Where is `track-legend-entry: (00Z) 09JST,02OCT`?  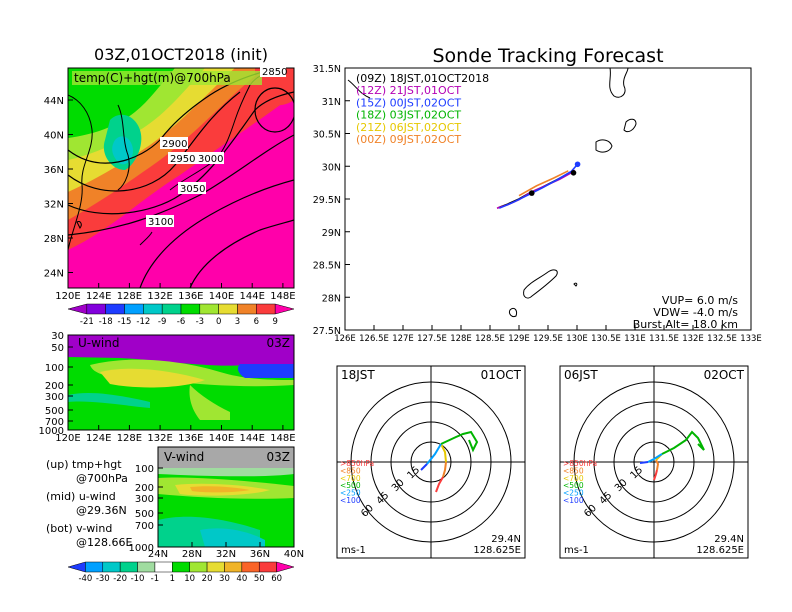
track-legend-entry: (00Z) 09JST,02OCT is located at coordinates (408, 139).